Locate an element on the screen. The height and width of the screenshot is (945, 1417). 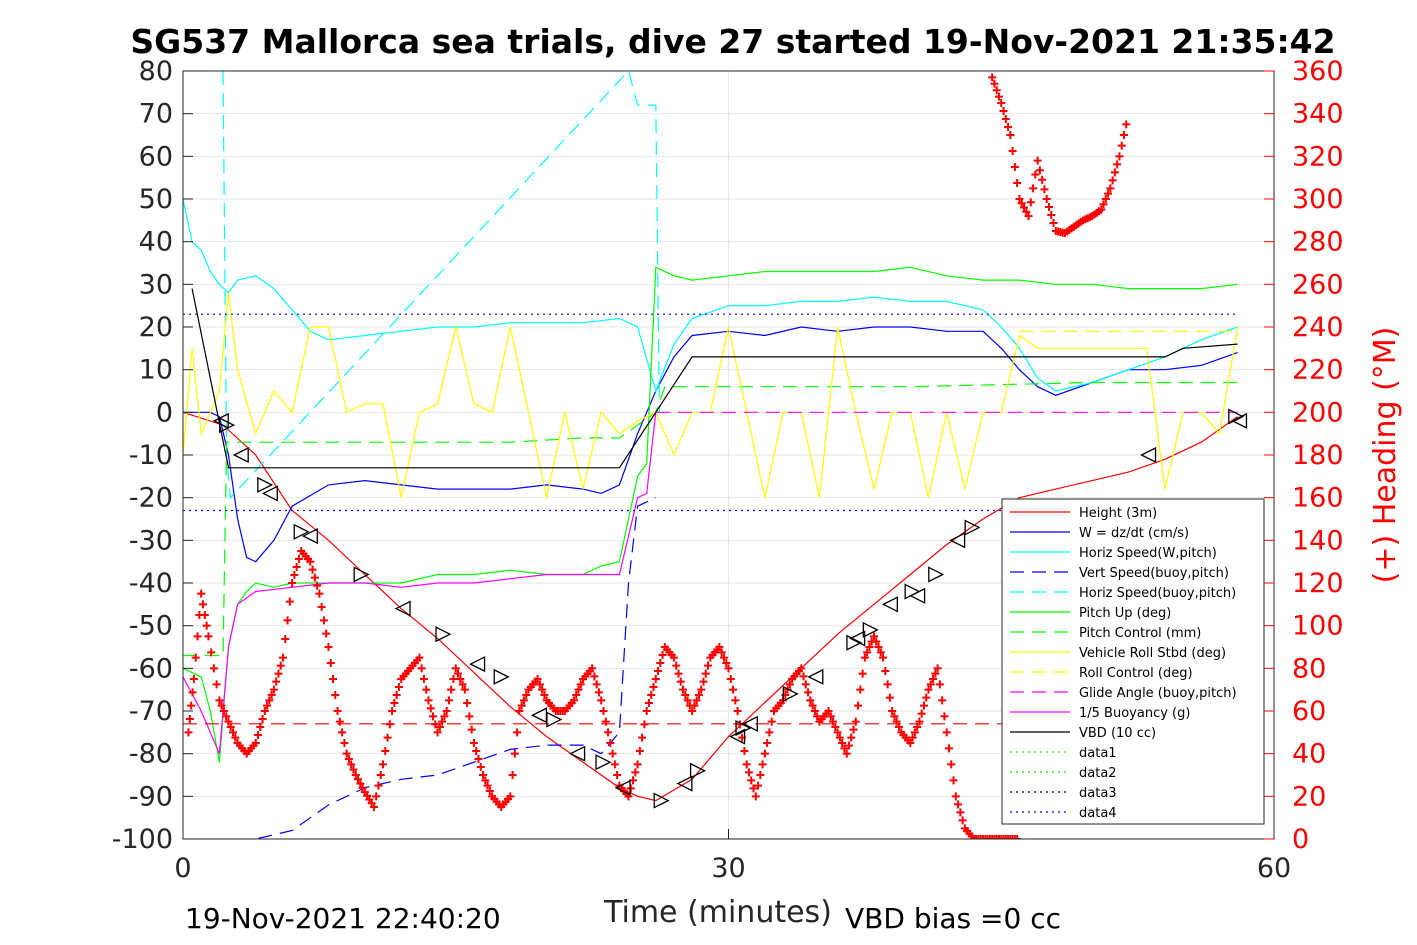
y-tick-label: 0 is located at coordinates (164, 412).